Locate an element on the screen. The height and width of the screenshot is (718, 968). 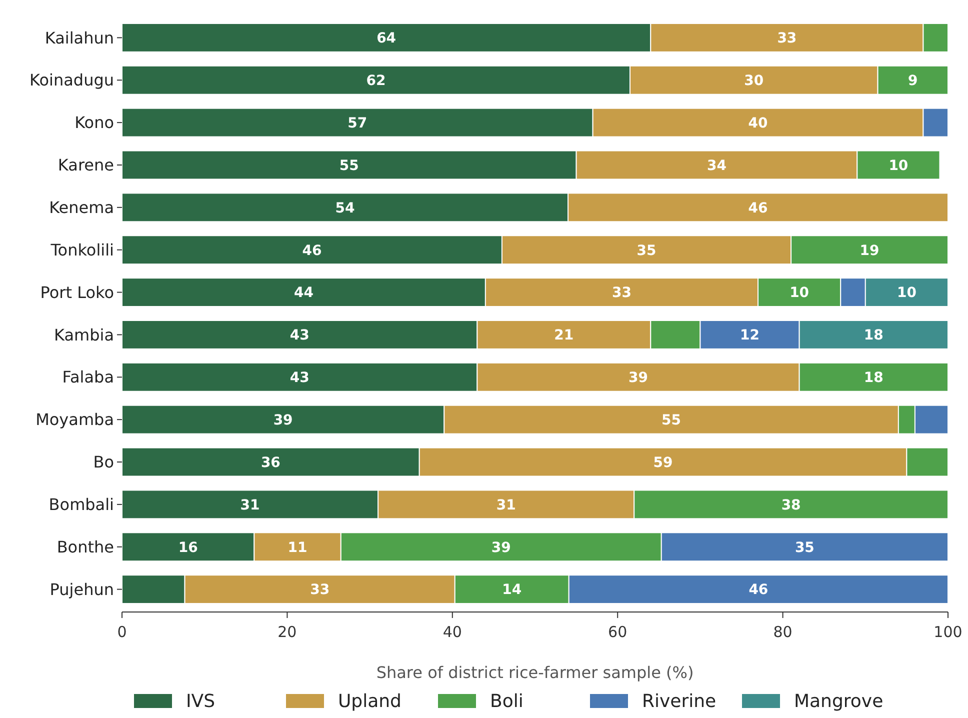
y-tick-label: Moyamba is located at coordinates (75, 420).